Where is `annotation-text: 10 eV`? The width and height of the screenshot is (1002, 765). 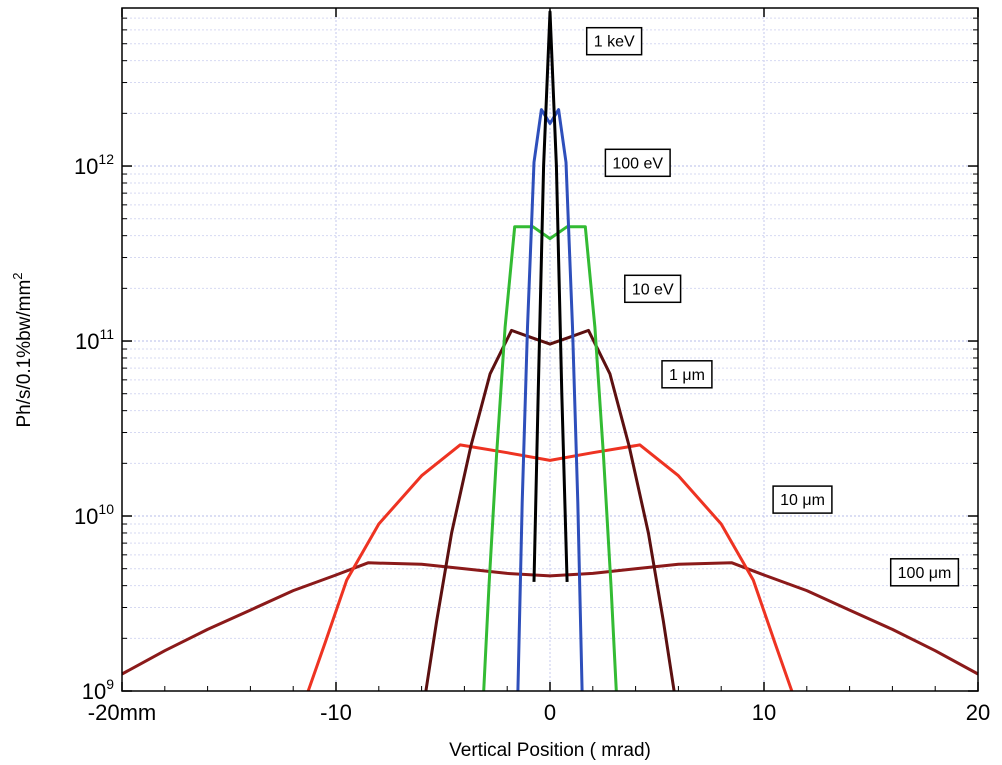
annotation-text: 10 eV is located at coordinates (653, 289).